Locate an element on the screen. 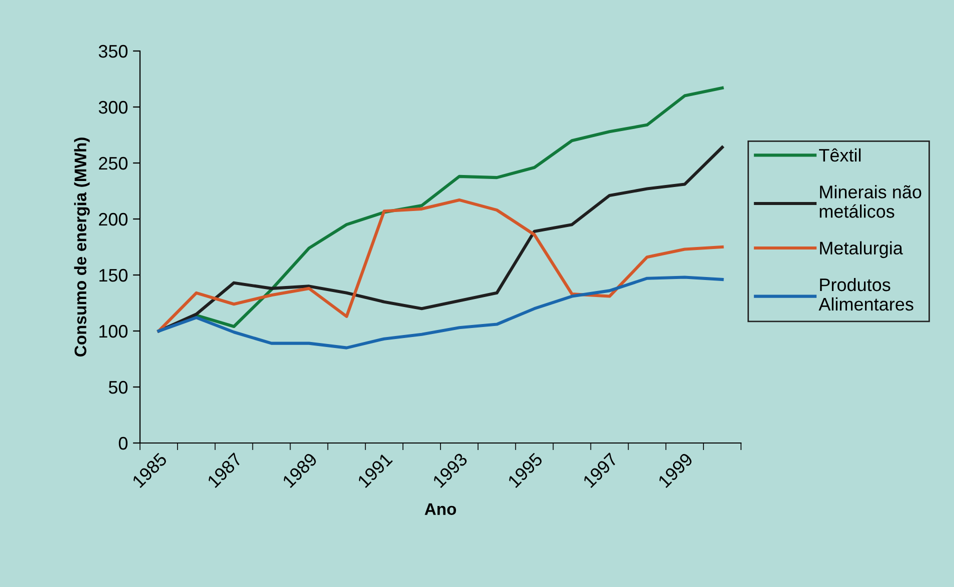  y-tick-label: 250 is located at coordinates (113, 163).